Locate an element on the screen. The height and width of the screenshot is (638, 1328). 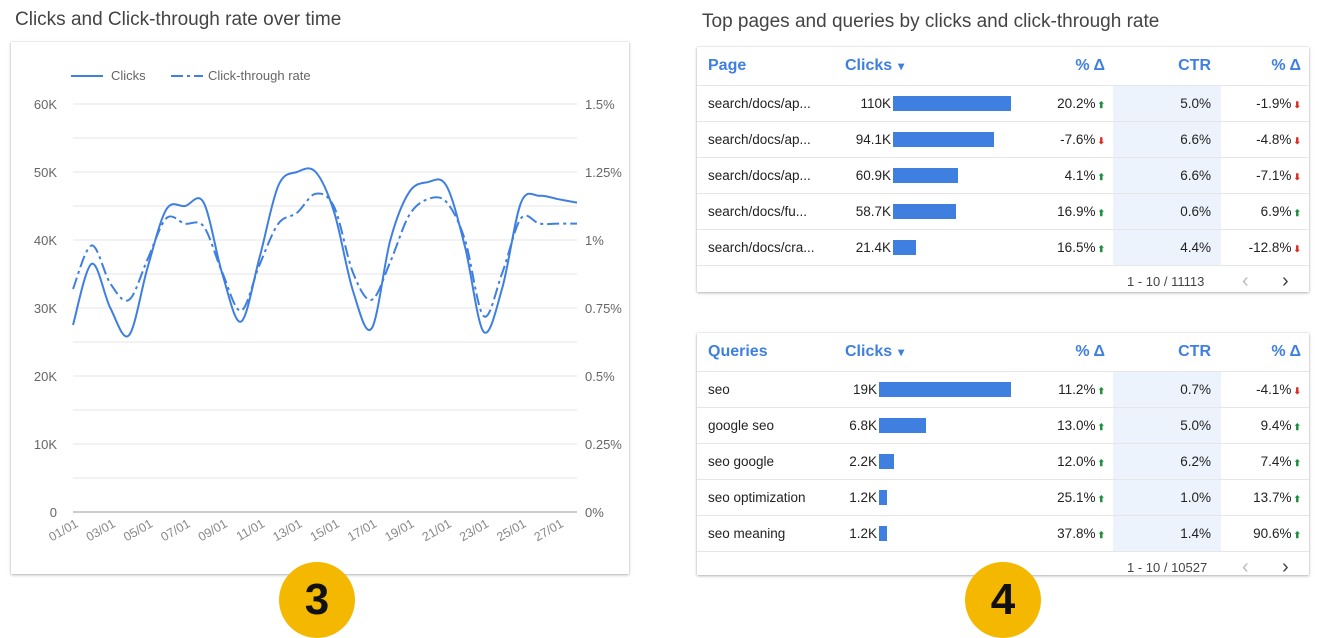
pagination-label: 1 - 10 / 10527 is located at coordinates (1167, 567).